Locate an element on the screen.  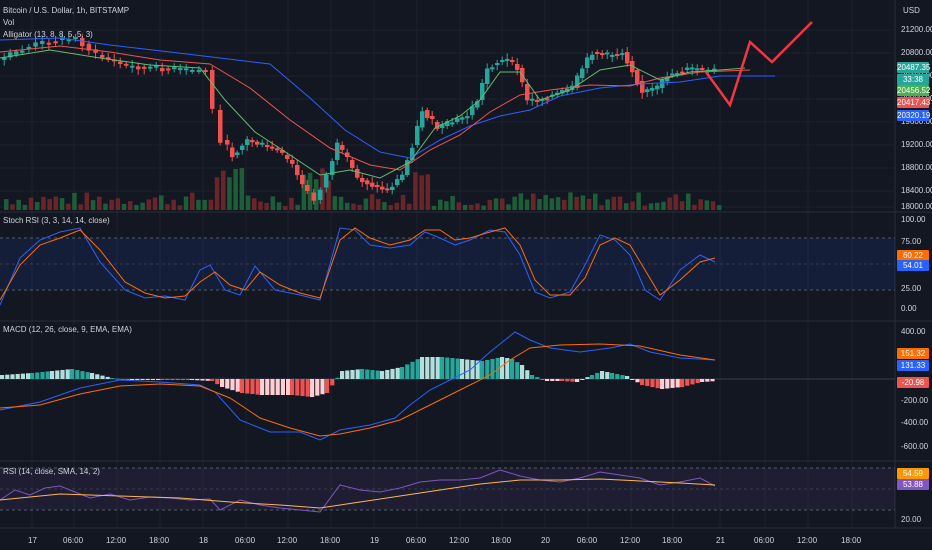
stoch-d-line is located at coordinates (358, 264).